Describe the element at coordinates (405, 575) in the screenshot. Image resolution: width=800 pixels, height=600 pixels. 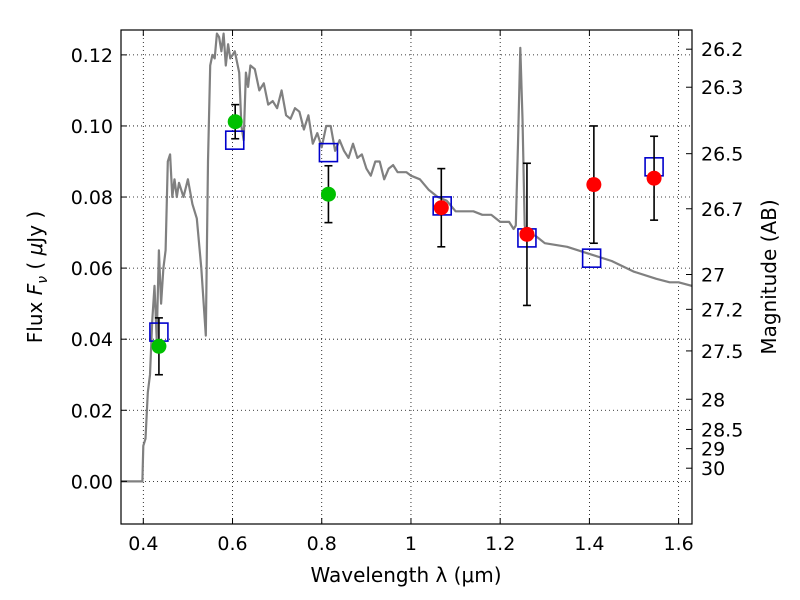
I see `x-axis-label: Wavelength λ (μm)` at that location.